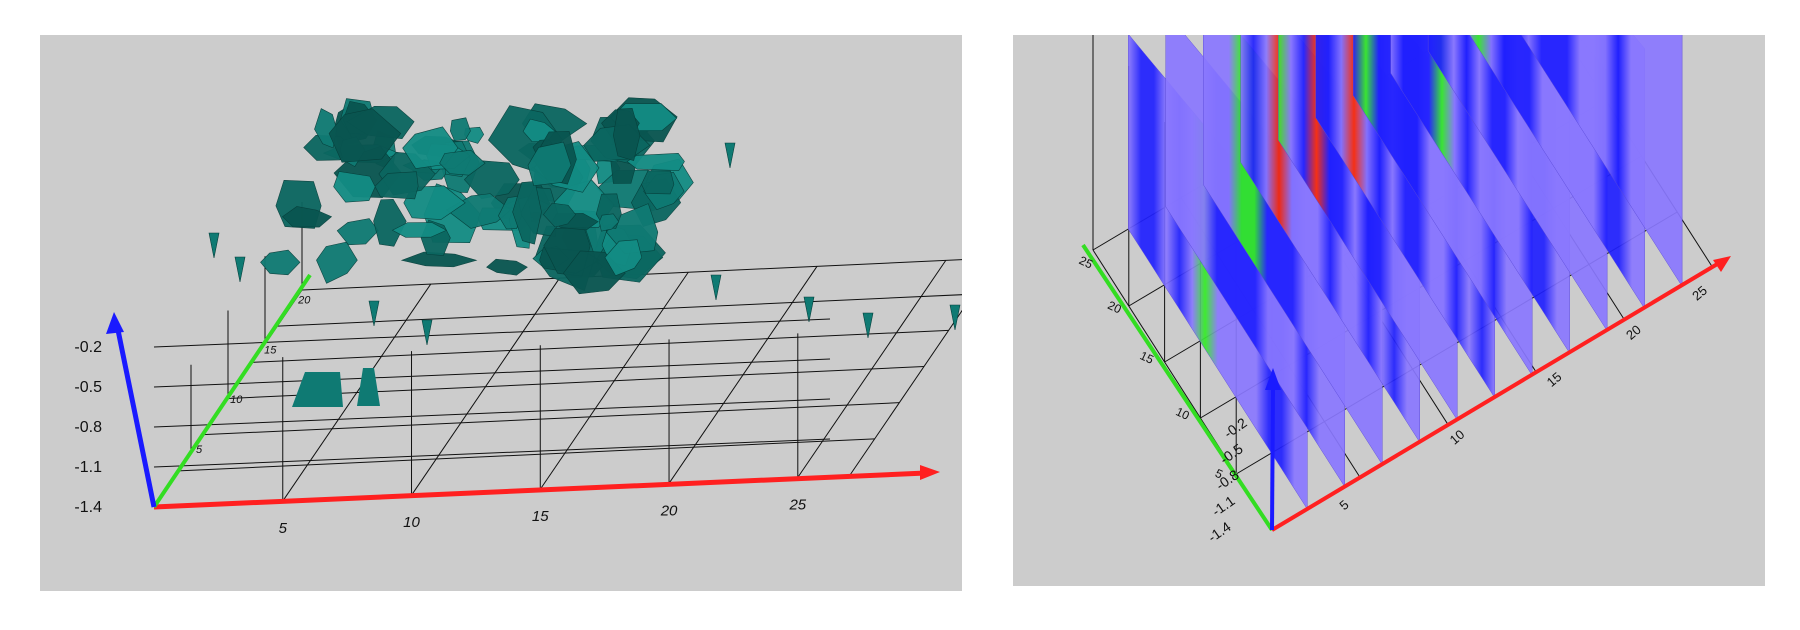 The width and height of the screenshot is (1800, 630). I want to click on heatmap-slice, so click(1602, 161).